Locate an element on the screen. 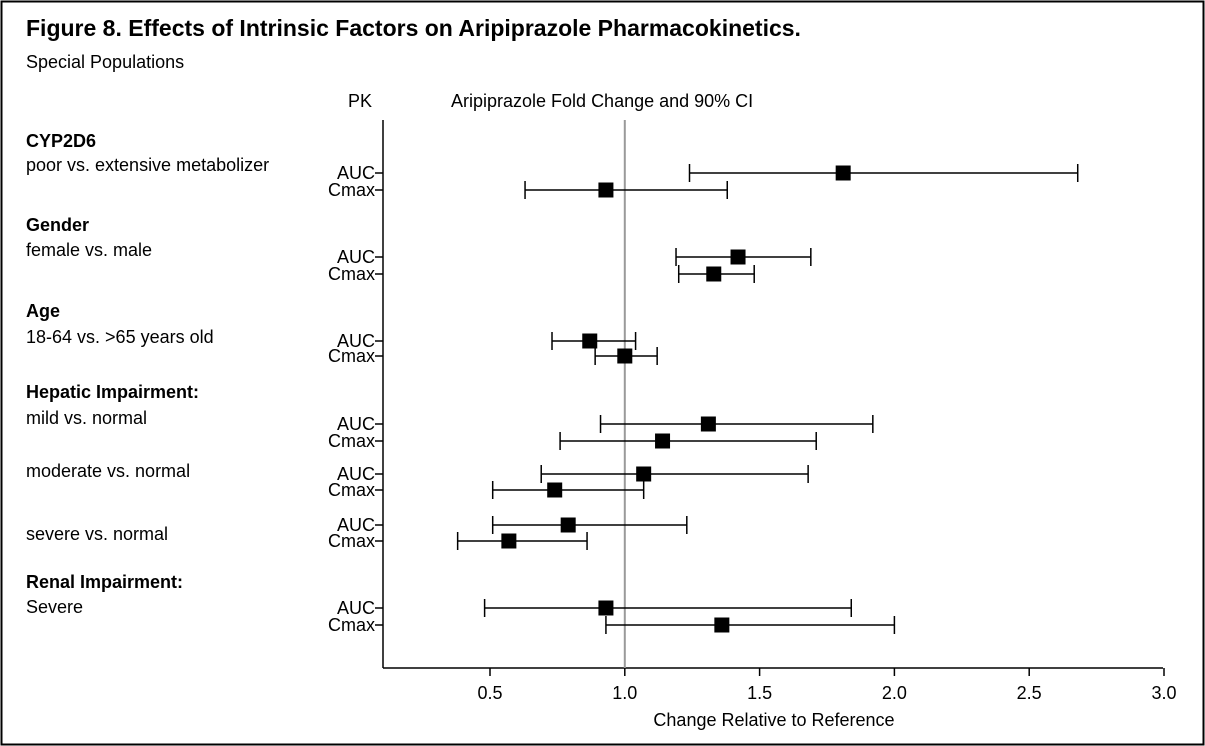 The image size is (1205, 746). group-sublabel: female vs. male is located at coordinates (89, 250).